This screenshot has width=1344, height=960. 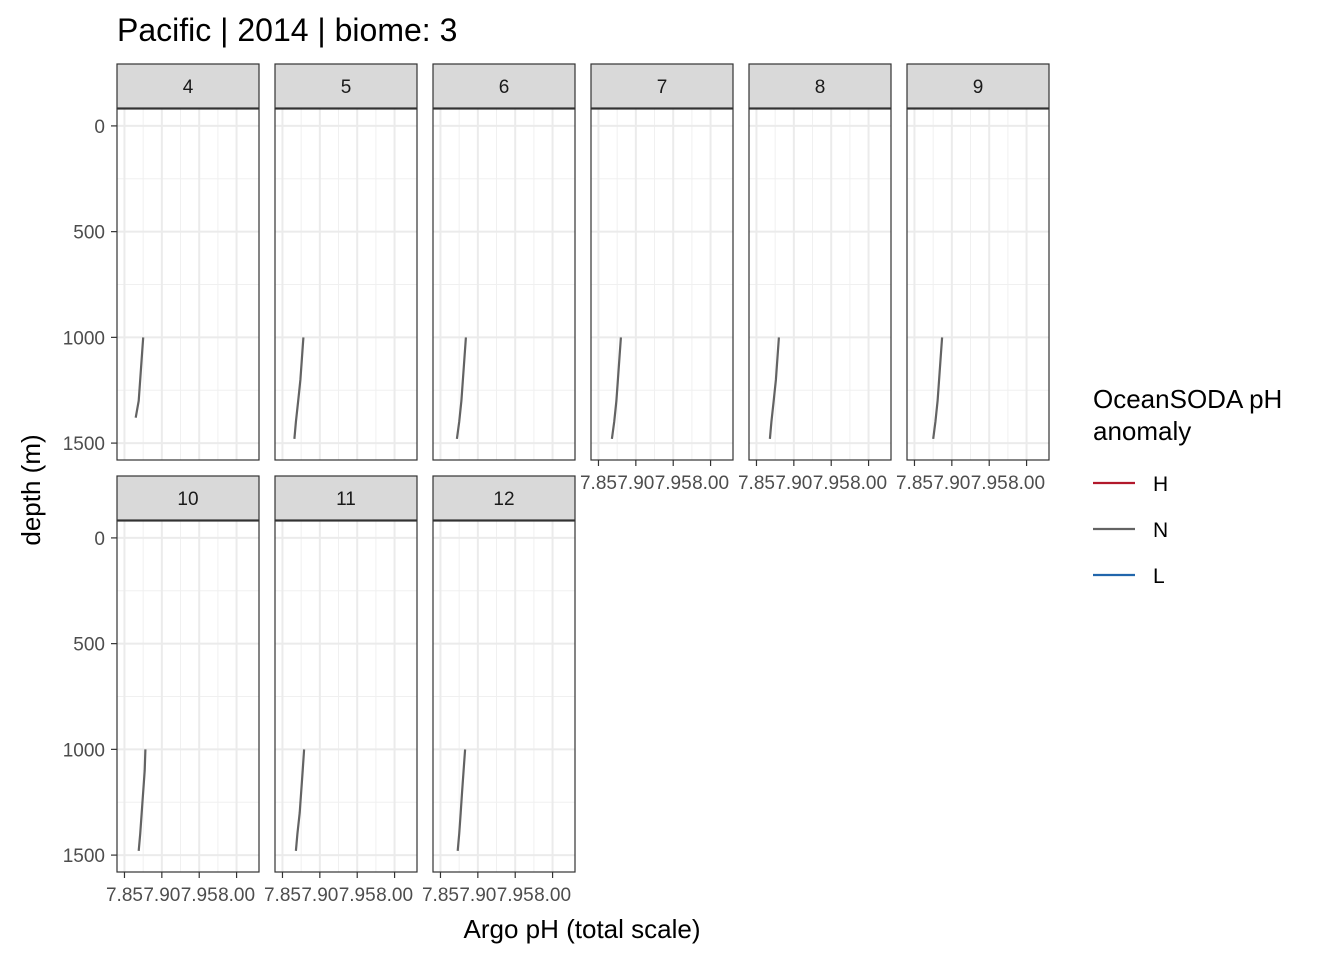 I want to click on facet-panel-5: 5, so click(x=346, y=262).